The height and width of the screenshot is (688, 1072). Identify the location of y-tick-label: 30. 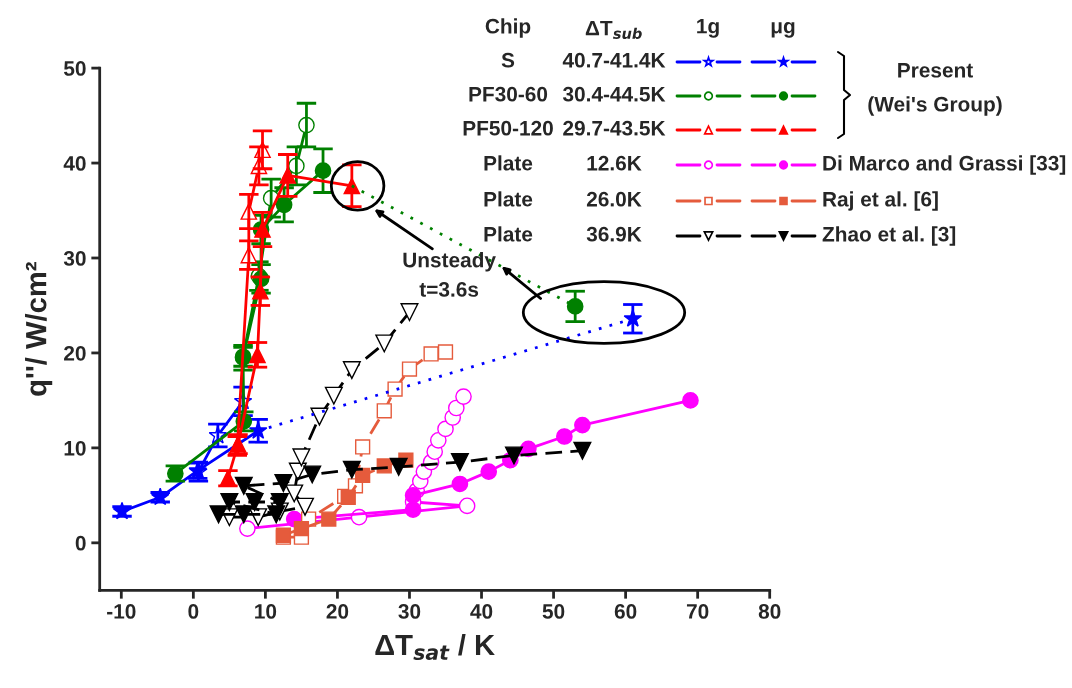
(74, 258).